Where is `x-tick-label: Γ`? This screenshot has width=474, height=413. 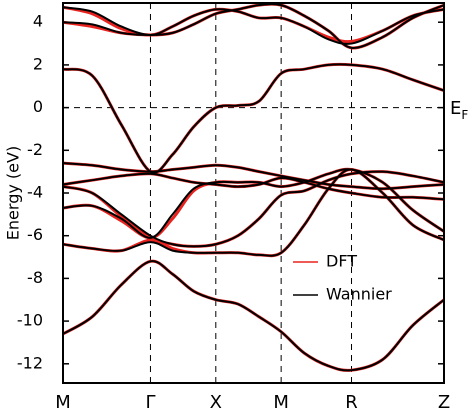 x-tick-label: Γ is located at coordinates (150, 402).